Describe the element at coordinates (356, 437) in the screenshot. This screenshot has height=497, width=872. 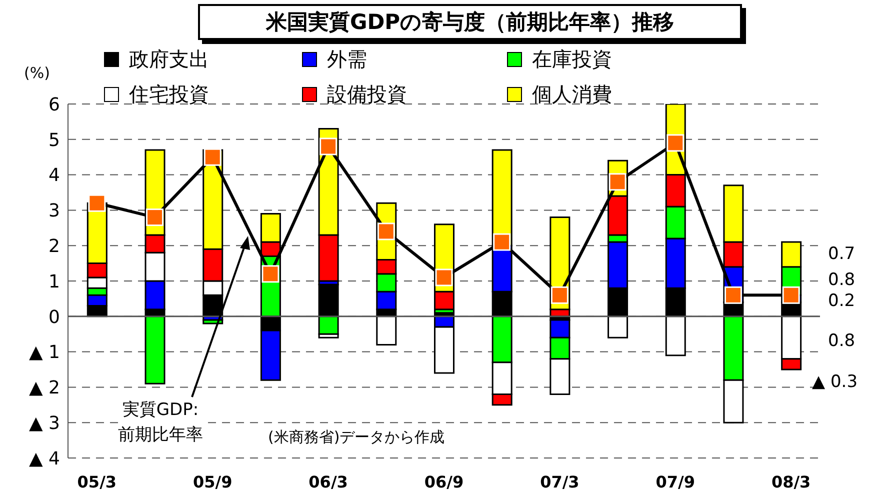
I see `annotation: (米商務省)データから作成` at that location.